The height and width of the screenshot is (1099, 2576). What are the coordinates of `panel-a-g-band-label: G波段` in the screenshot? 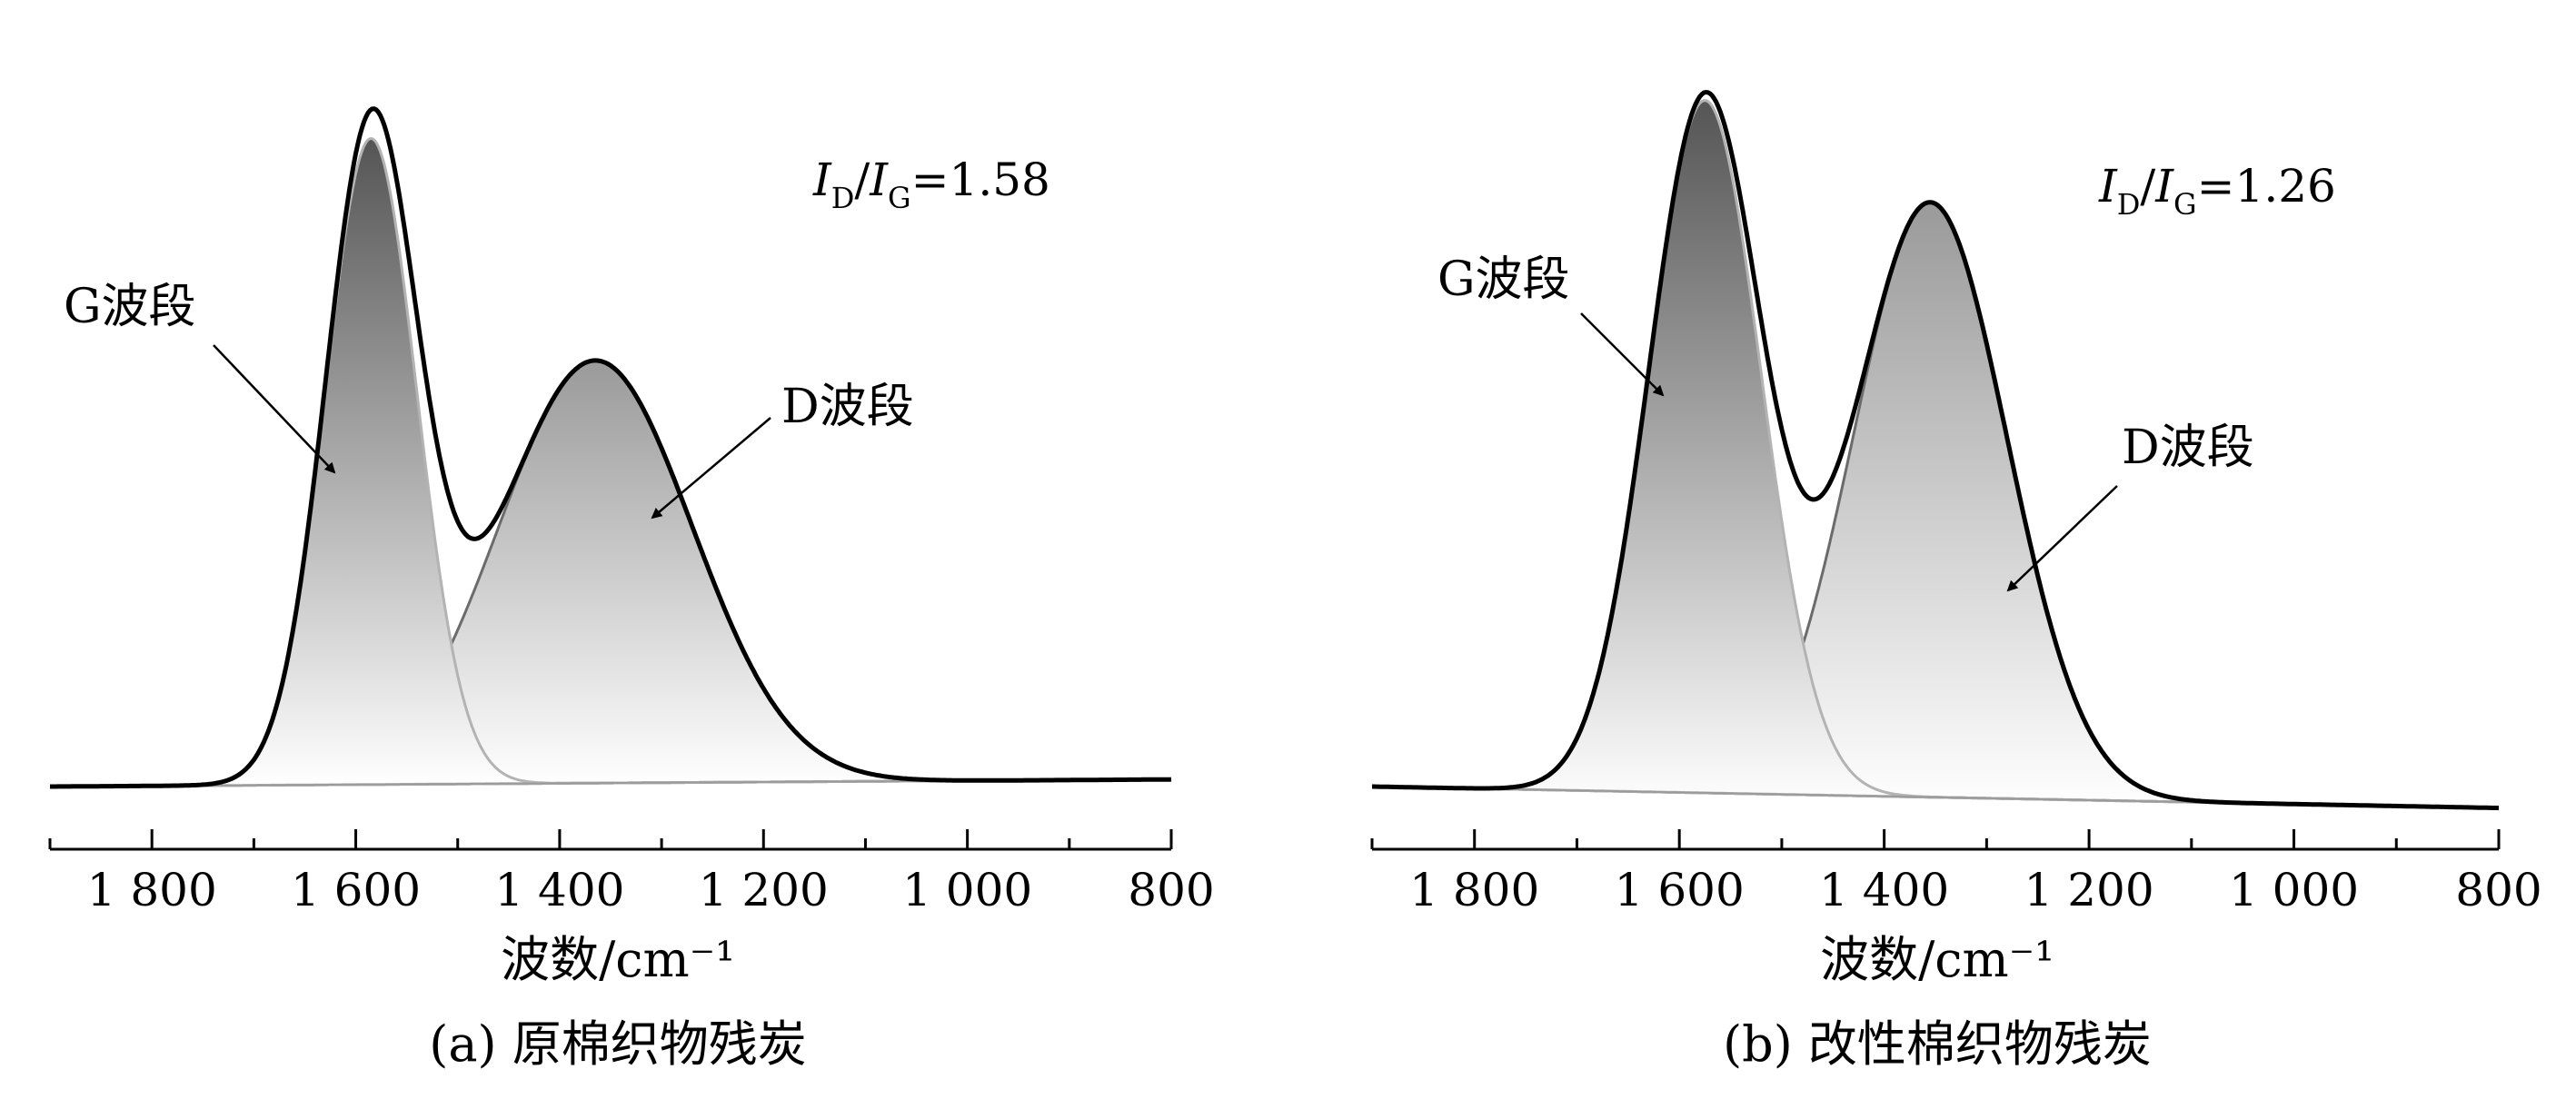 It's located at (130, 307).